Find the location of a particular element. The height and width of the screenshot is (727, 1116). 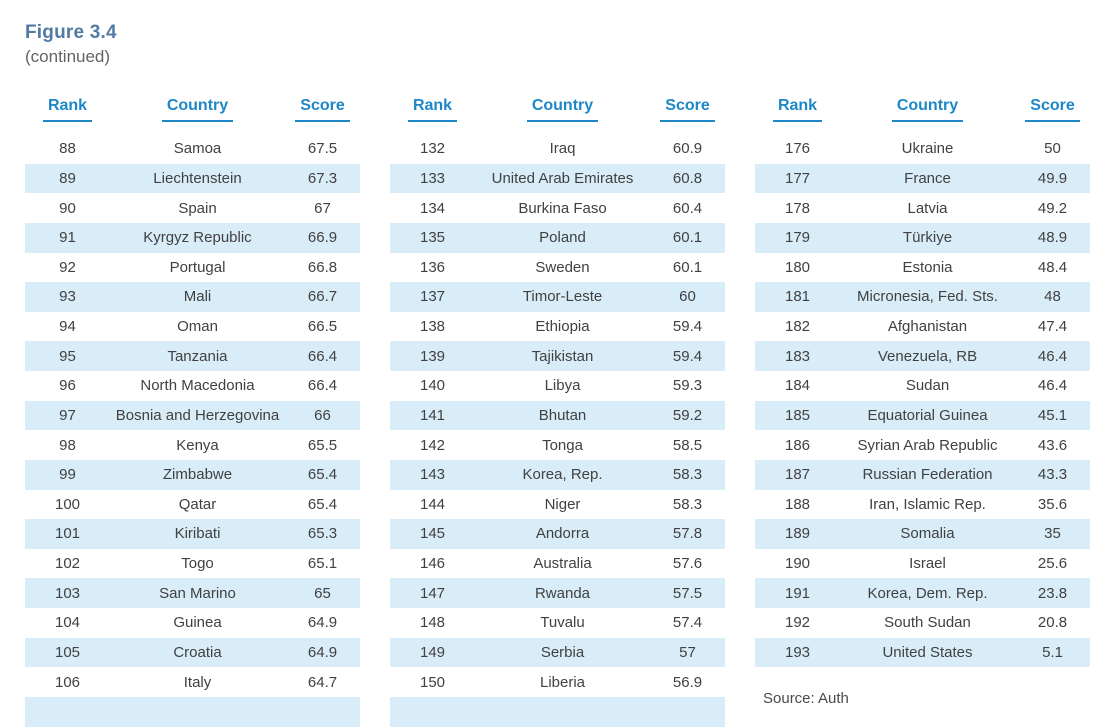

score-header: Score is located at coordinates (1052, 109).